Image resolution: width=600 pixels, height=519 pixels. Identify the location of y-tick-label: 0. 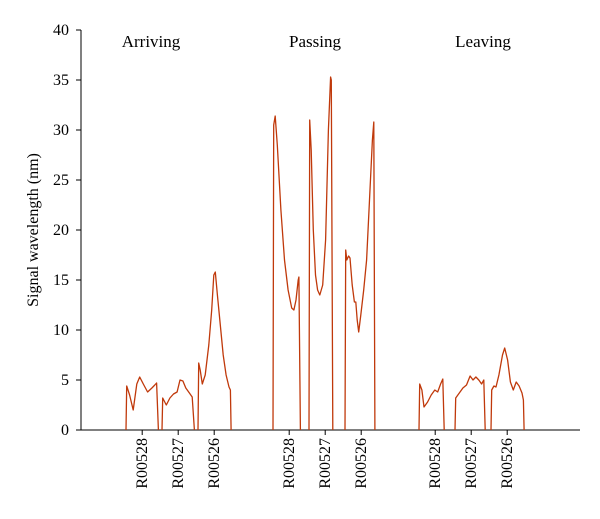
(65, 430).